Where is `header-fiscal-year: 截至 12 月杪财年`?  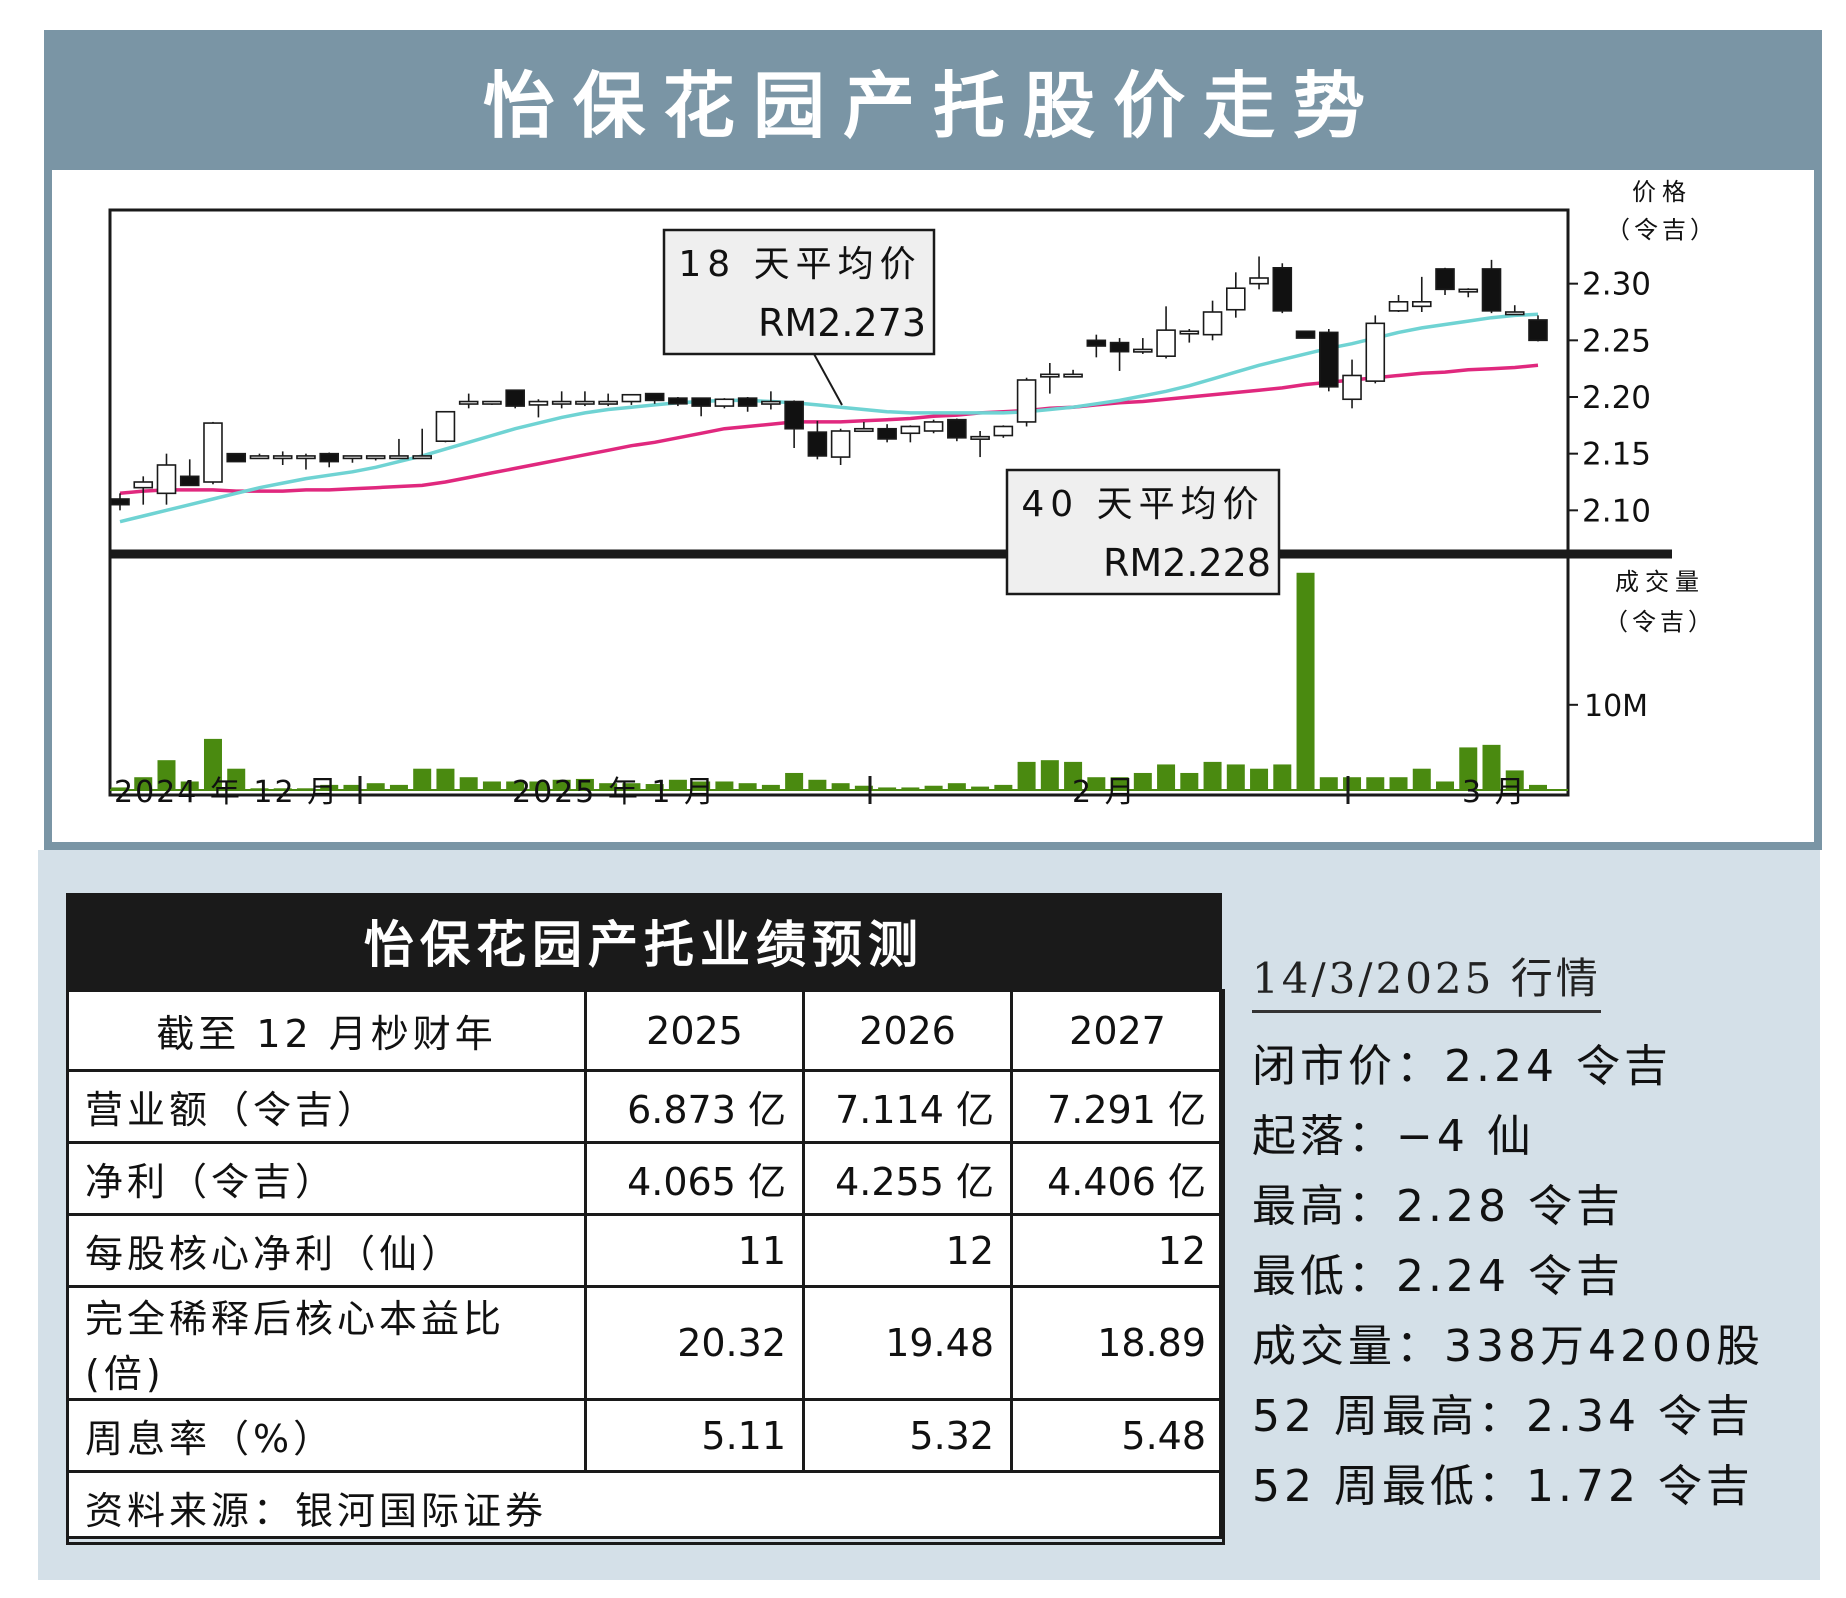
header-fiscal-year: 截至 12 月杪财年 is located at coordinates (326, 1030).